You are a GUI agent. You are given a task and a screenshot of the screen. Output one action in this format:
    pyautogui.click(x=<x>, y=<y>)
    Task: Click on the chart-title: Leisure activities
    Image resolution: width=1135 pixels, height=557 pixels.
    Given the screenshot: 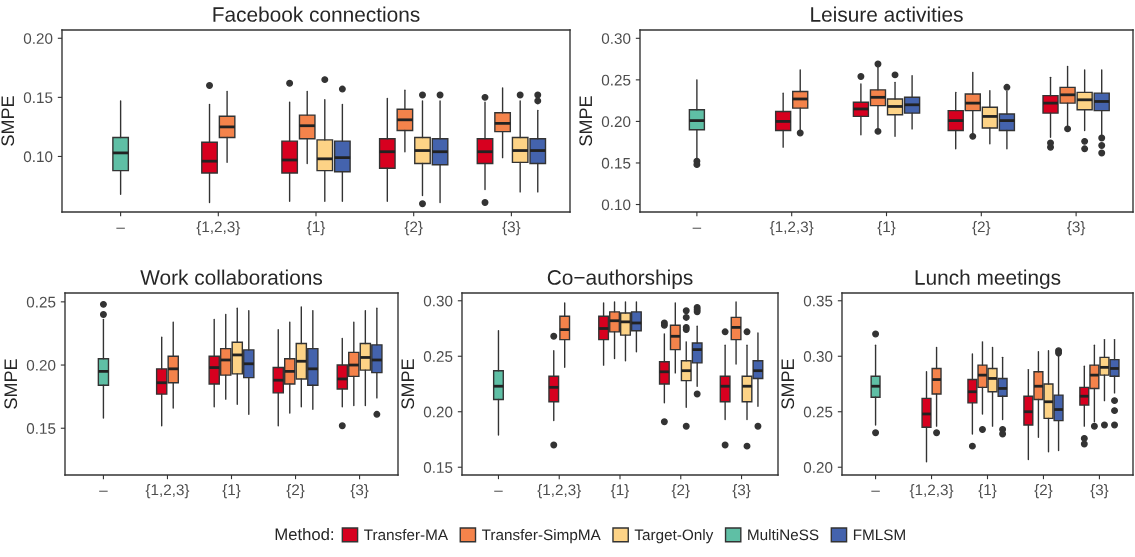 What is the action you would take?
    pyautogui.click(x=887, y=14)
    